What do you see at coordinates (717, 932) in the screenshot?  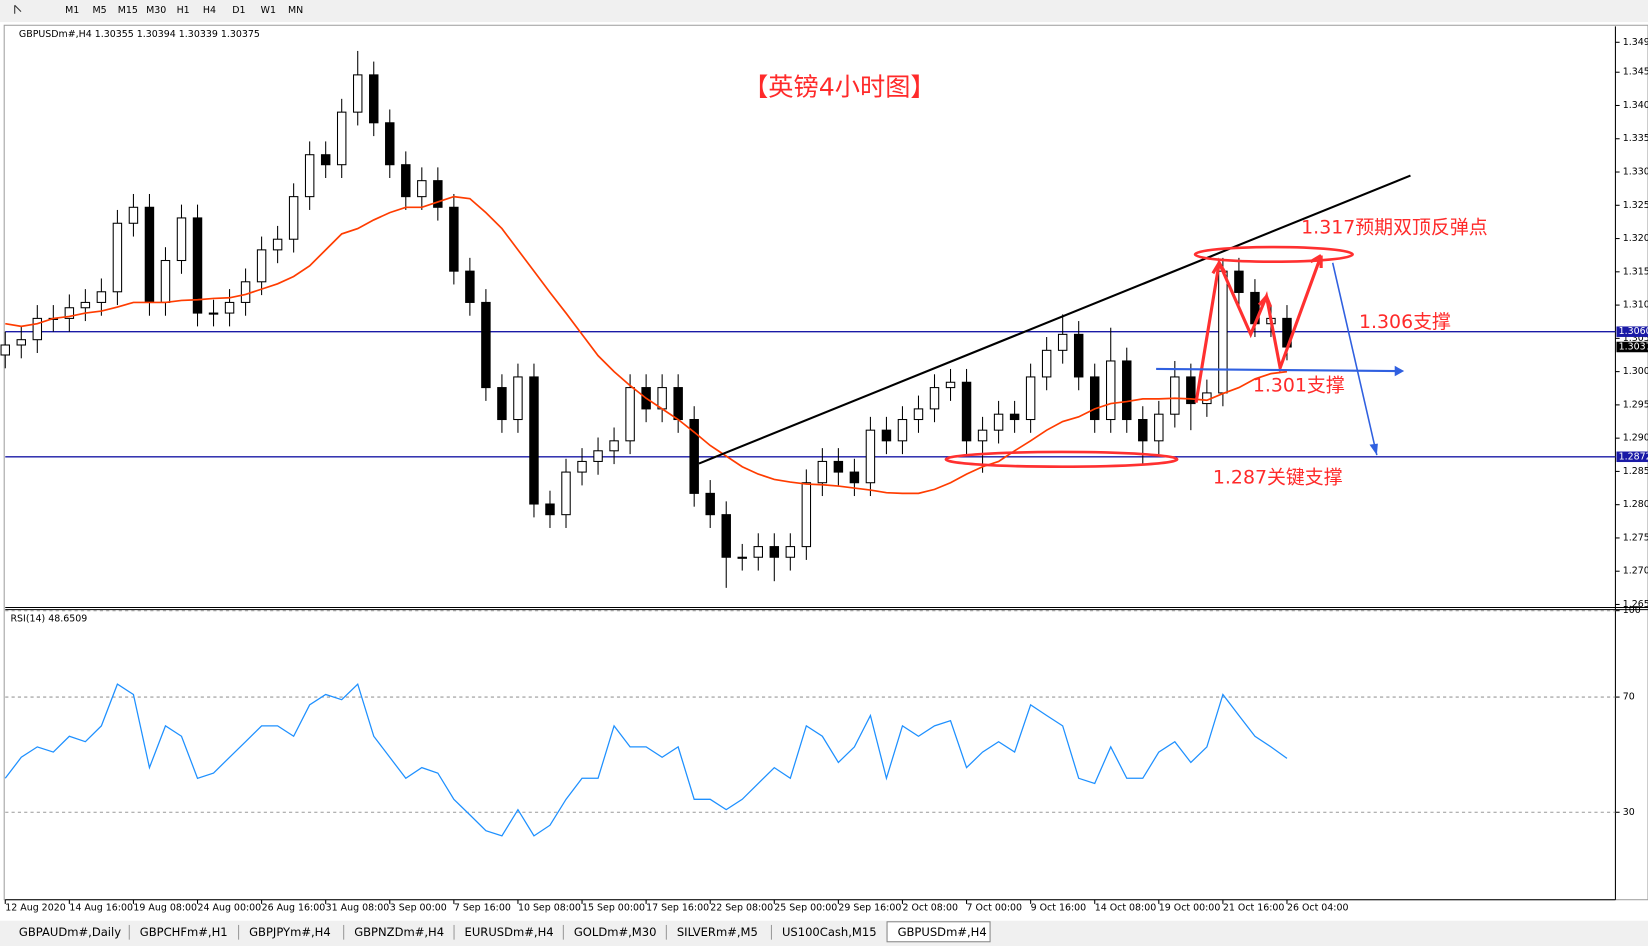 I see `tab: SILVERm#,M5` at bounding box center [717, 932].